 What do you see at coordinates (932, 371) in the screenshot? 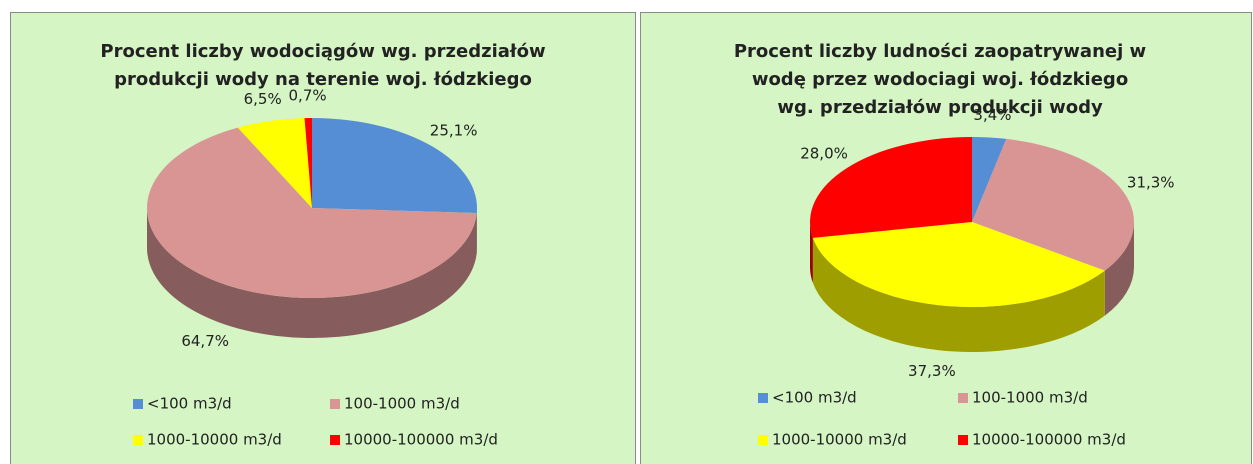
I see `data-label: 37,3%` at bounding box center [932, 371].